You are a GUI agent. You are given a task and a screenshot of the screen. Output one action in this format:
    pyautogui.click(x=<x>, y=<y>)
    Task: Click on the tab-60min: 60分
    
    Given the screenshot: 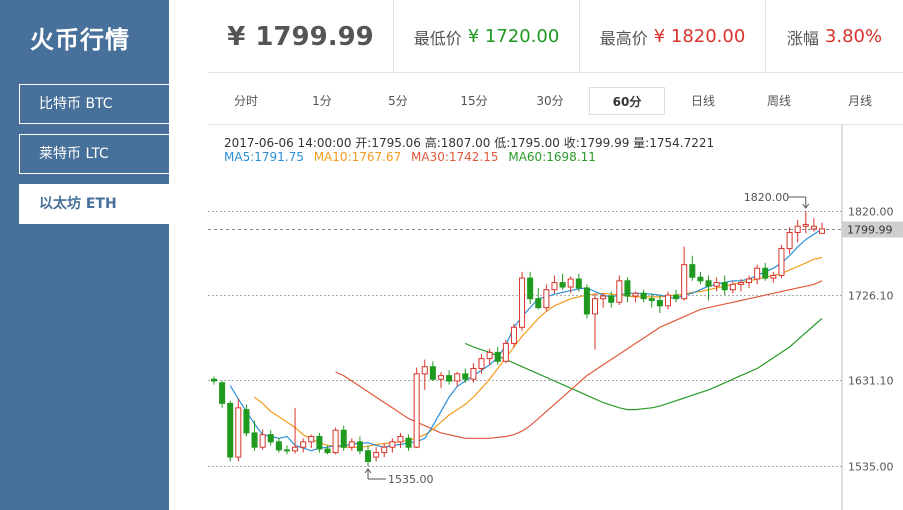 What is the action you would take?
    pyautogui.click(x=627, y=101)
    